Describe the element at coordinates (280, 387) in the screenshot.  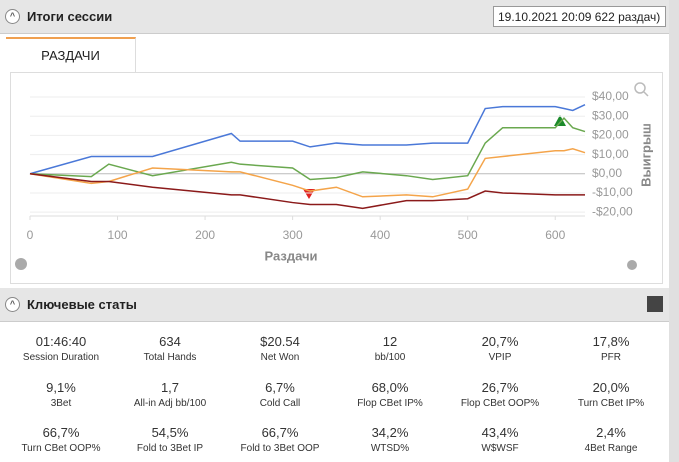
I see `stat-value: 6,7%` at that location.